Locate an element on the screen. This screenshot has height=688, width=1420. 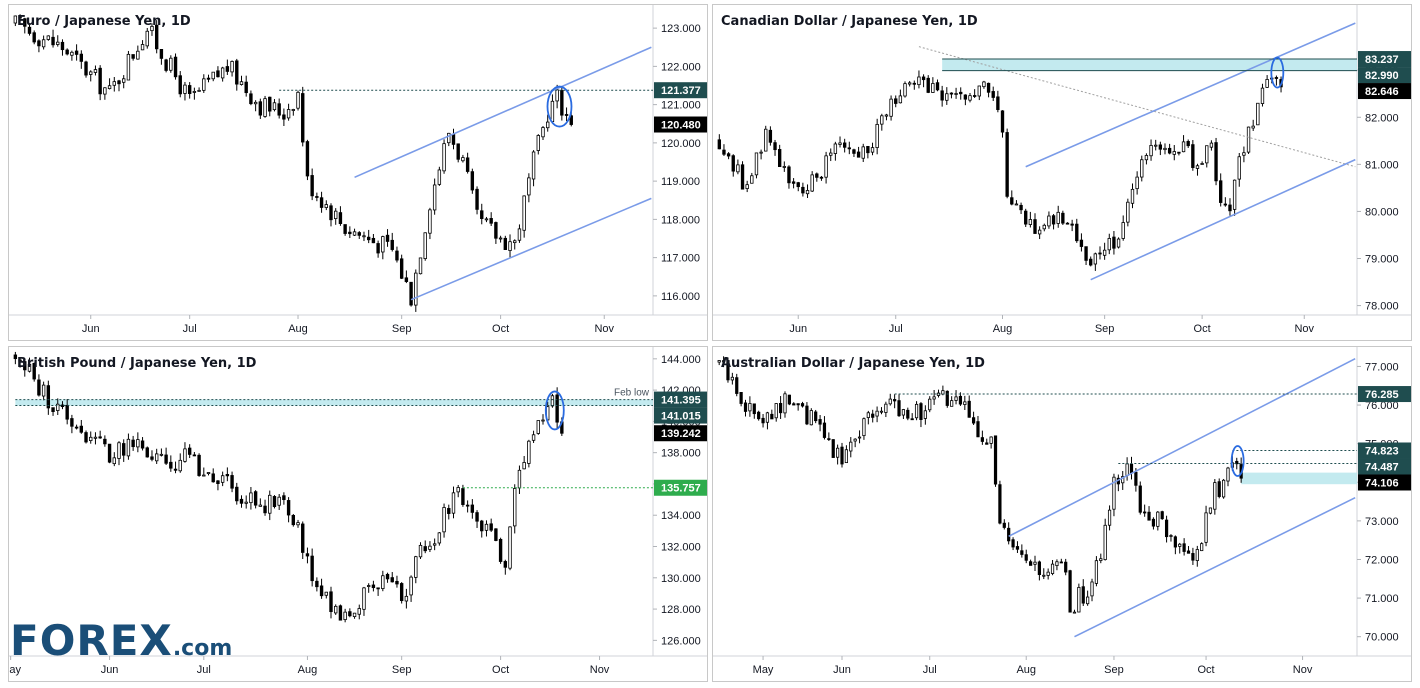
y-tick-label: 79.000 is located at coordinates (1382, 260).